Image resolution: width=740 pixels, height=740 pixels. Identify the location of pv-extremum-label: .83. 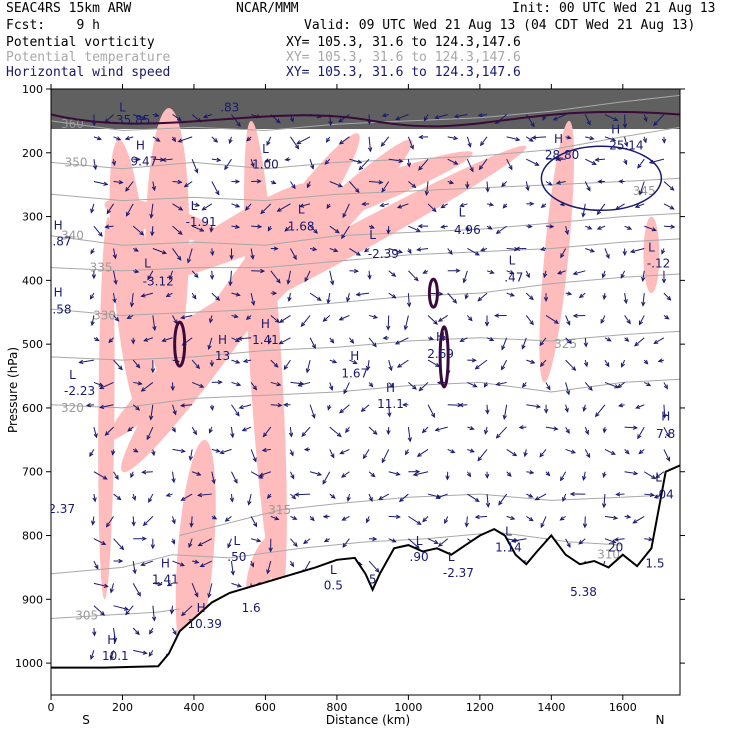
(229, 107).